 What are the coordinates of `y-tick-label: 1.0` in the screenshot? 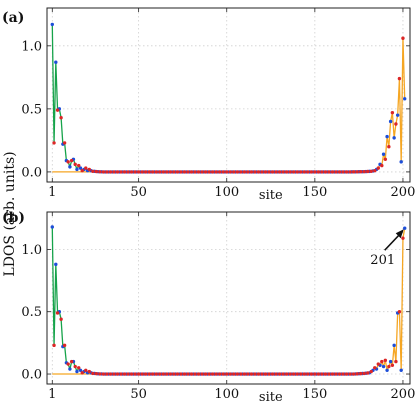 It's located at (31, 46).